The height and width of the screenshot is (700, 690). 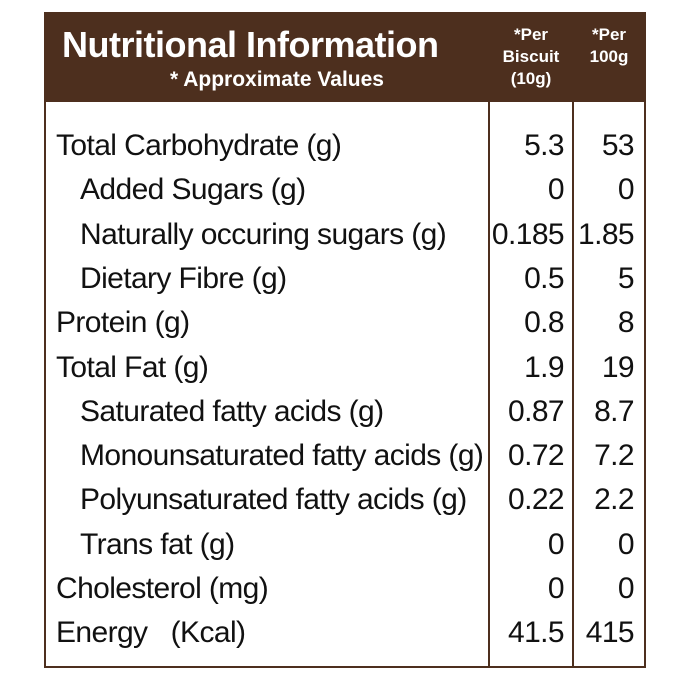 What do you see at coordinates (345, 279) in the screenshot?
I see `table-row: Dietary Fibre (g) 0.5 5` at bounding box center [345, 279].